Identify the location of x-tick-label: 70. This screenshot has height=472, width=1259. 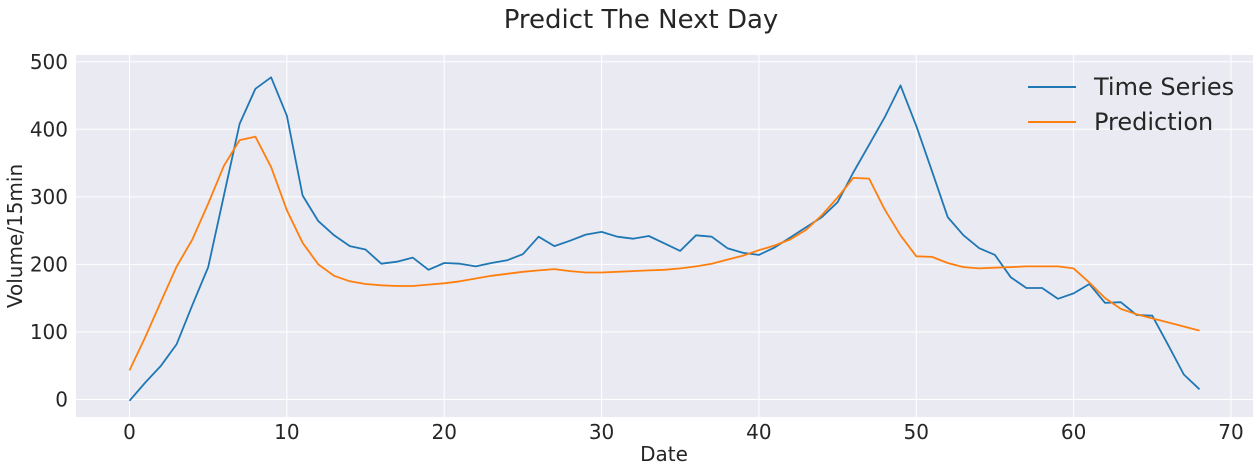
(1230, 432).